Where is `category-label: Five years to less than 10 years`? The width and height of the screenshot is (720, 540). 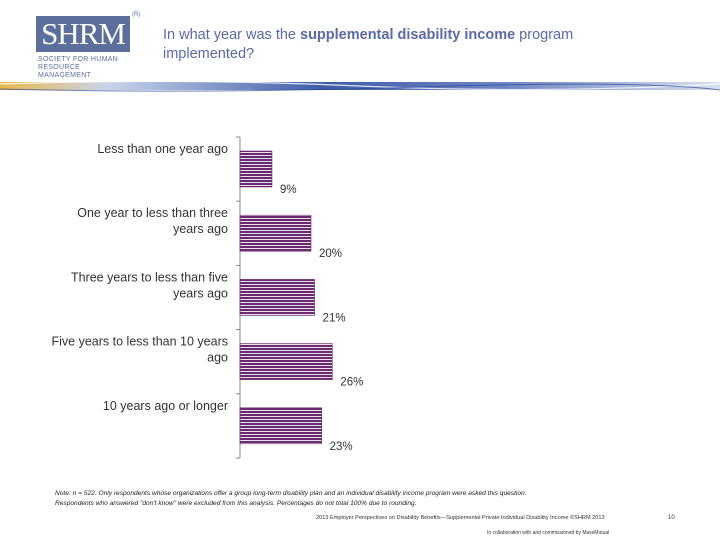 category-label: Five years to less than 10 years is located at coordinates (140, 342).